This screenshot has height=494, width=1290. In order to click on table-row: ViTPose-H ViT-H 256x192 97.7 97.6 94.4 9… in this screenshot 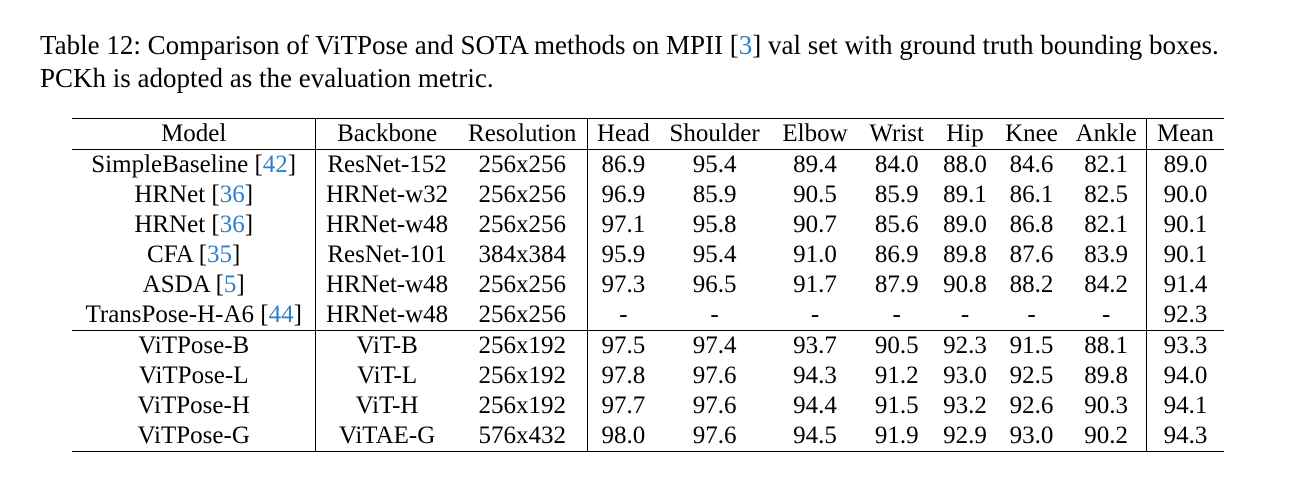, I will do `click(648, 406)`.